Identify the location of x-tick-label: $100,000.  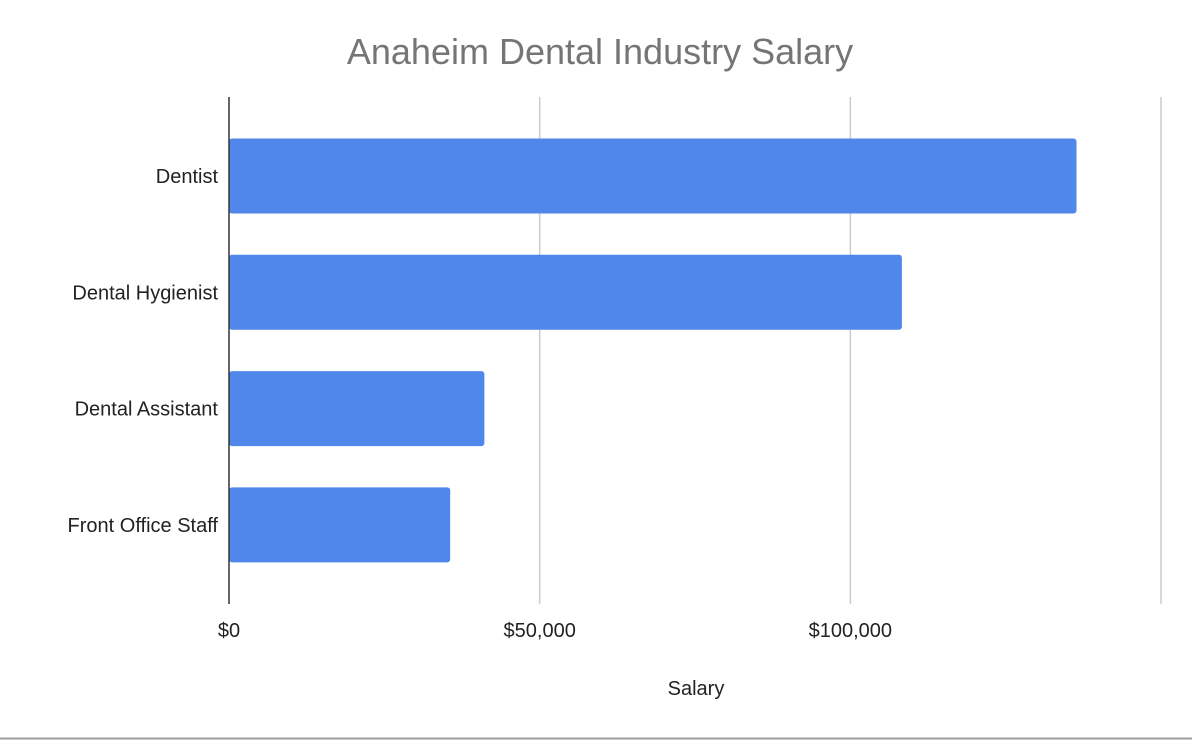
(850, 631).